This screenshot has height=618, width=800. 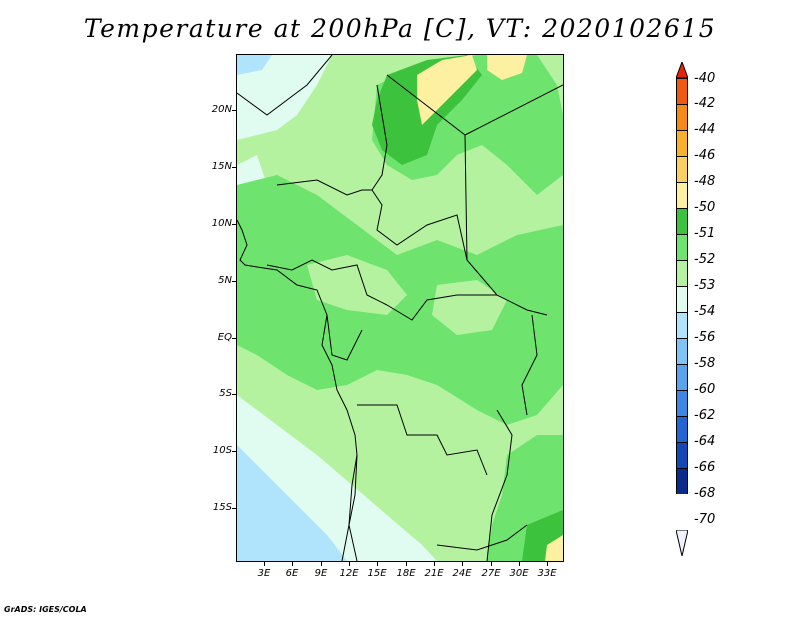 What do you see at coordinates (547, 573) in the screenshot?
I see `lon-label: 33E` at bounding box center [547, 573].